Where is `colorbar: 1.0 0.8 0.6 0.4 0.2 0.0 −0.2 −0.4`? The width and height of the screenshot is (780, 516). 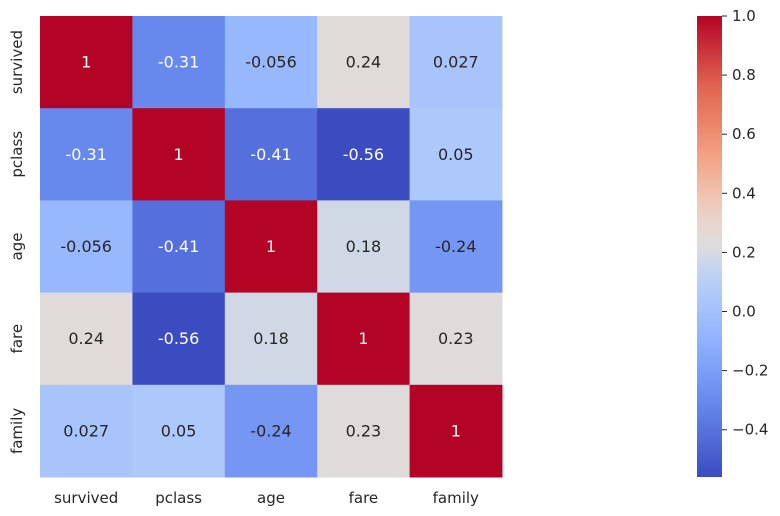
colorbar: 1.0 0.8 0.6 0.4 0.2 0.0 −0.2 −0.4 is located at coordinates (732, 242).